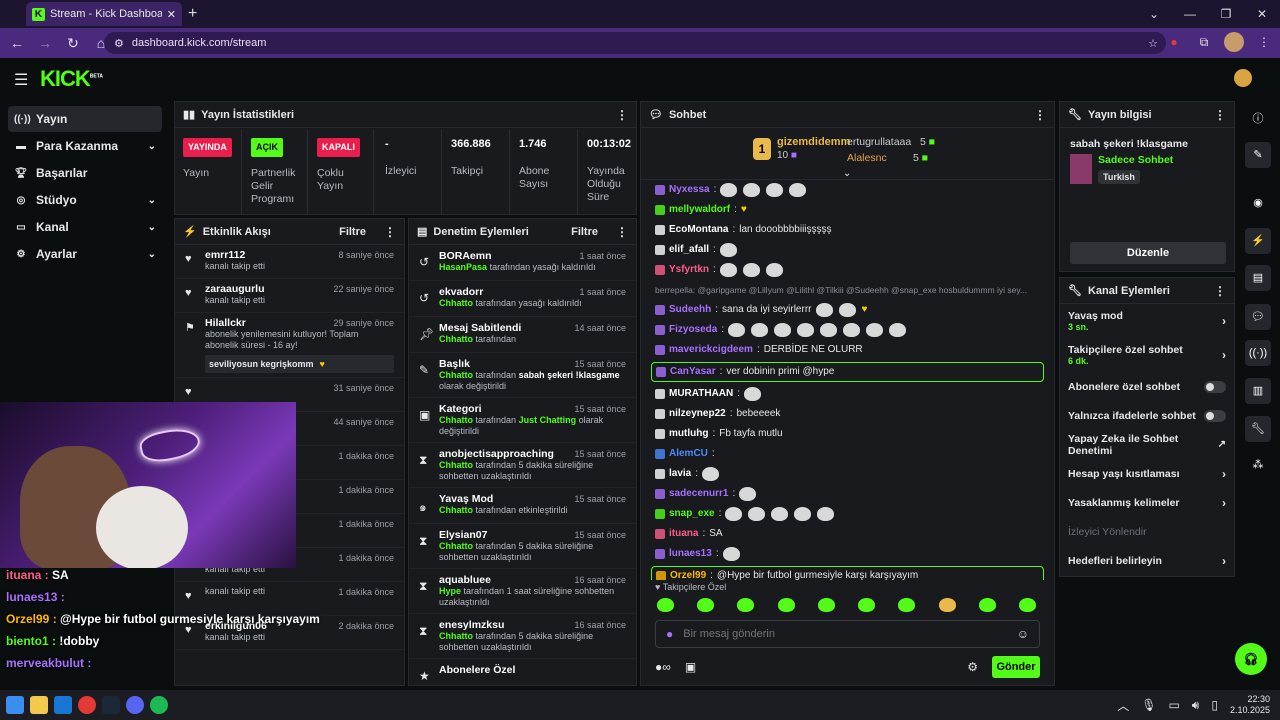  Describe the element at coordinates (454, 364) in the screenshot. I see `action-title: Başlık` at that location.